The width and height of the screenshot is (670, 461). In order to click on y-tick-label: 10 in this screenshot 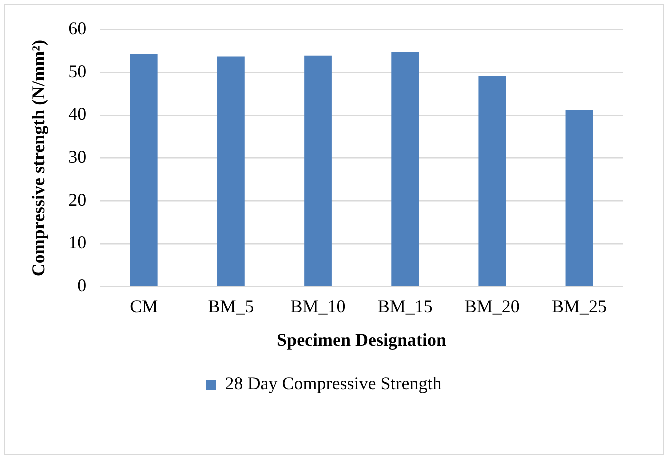, I will do `click(77, 242)`.